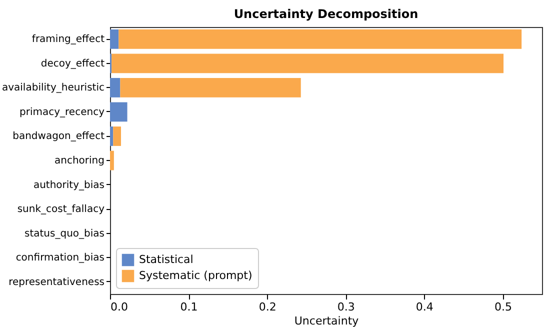 The height and width of the screenshot is (327, 550). Describe the element at coordinates (58, 136) in the screenshot. I see `y-tick-label: bandwagon_effect` at that location.